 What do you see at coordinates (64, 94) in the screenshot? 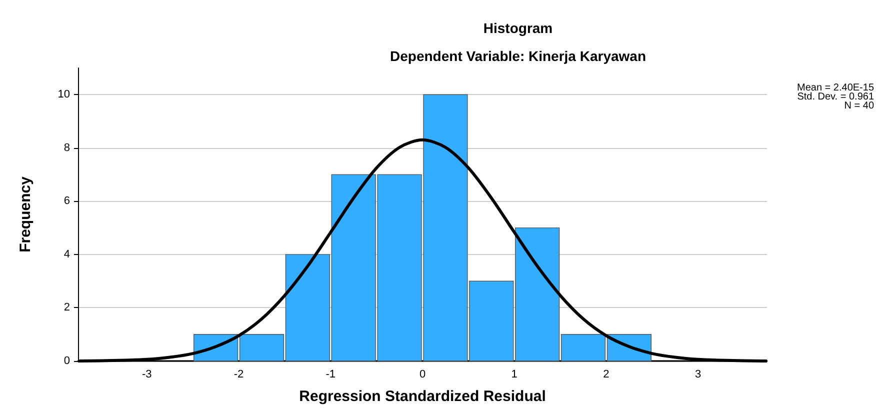
I see `y-tick-label: 10` at bounding box center [64, 94].